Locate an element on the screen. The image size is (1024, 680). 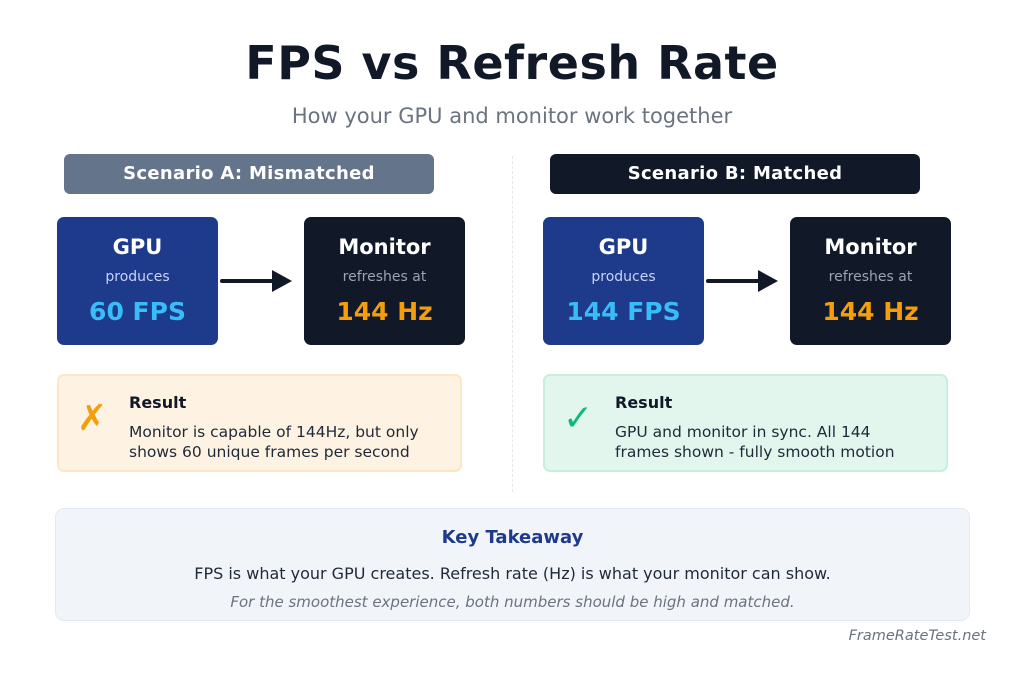
result-line-1: Monitor is capable of 144Hz, but only is located at coordinates (274, 432).